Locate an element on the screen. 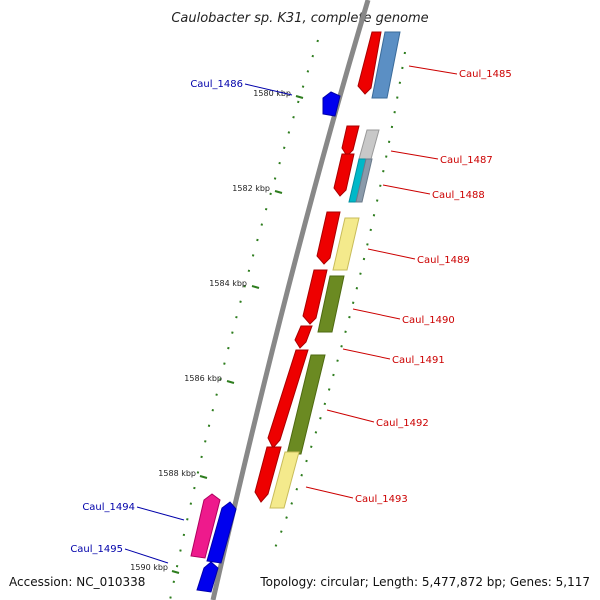 This screenshot has height=600, width=600. tick-label: 1588 kbp is located at coordinates (177, 473).